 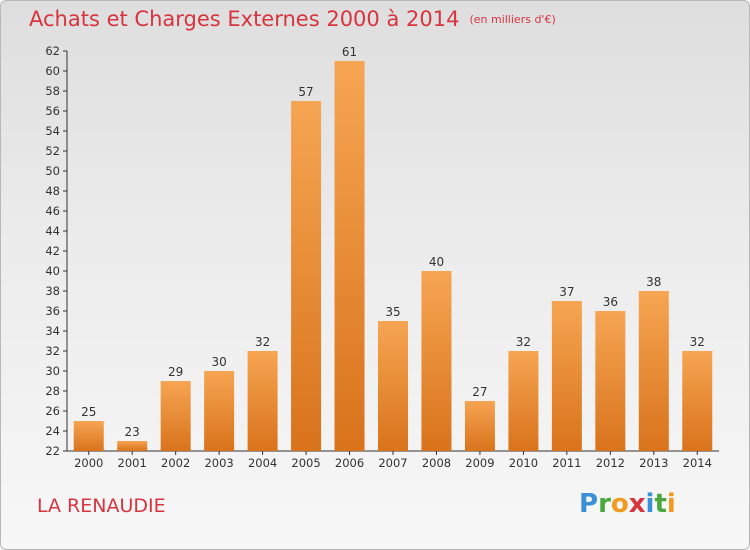 What do you see at coordinates (619, 504) in the screenshot?
I see `logo-letter: o` at bounding box center [619, 504].